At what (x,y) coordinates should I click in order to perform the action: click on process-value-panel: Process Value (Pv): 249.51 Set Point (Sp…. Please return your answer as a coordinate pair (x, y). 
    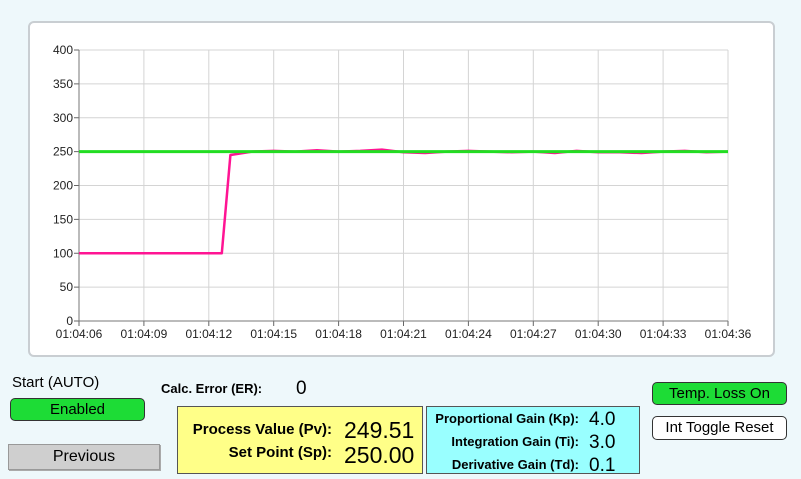
    Looking at the image, I should click on (300, 440).